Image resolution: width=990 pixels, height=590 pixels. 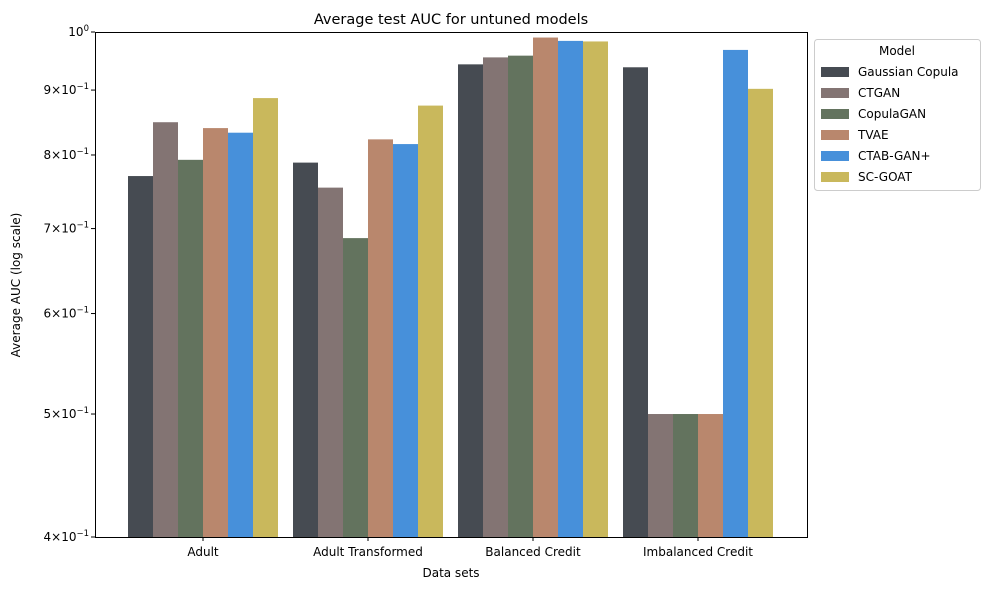 I want to click on legend-entry-label: CopulaGAN, so click(x=892, y=114).